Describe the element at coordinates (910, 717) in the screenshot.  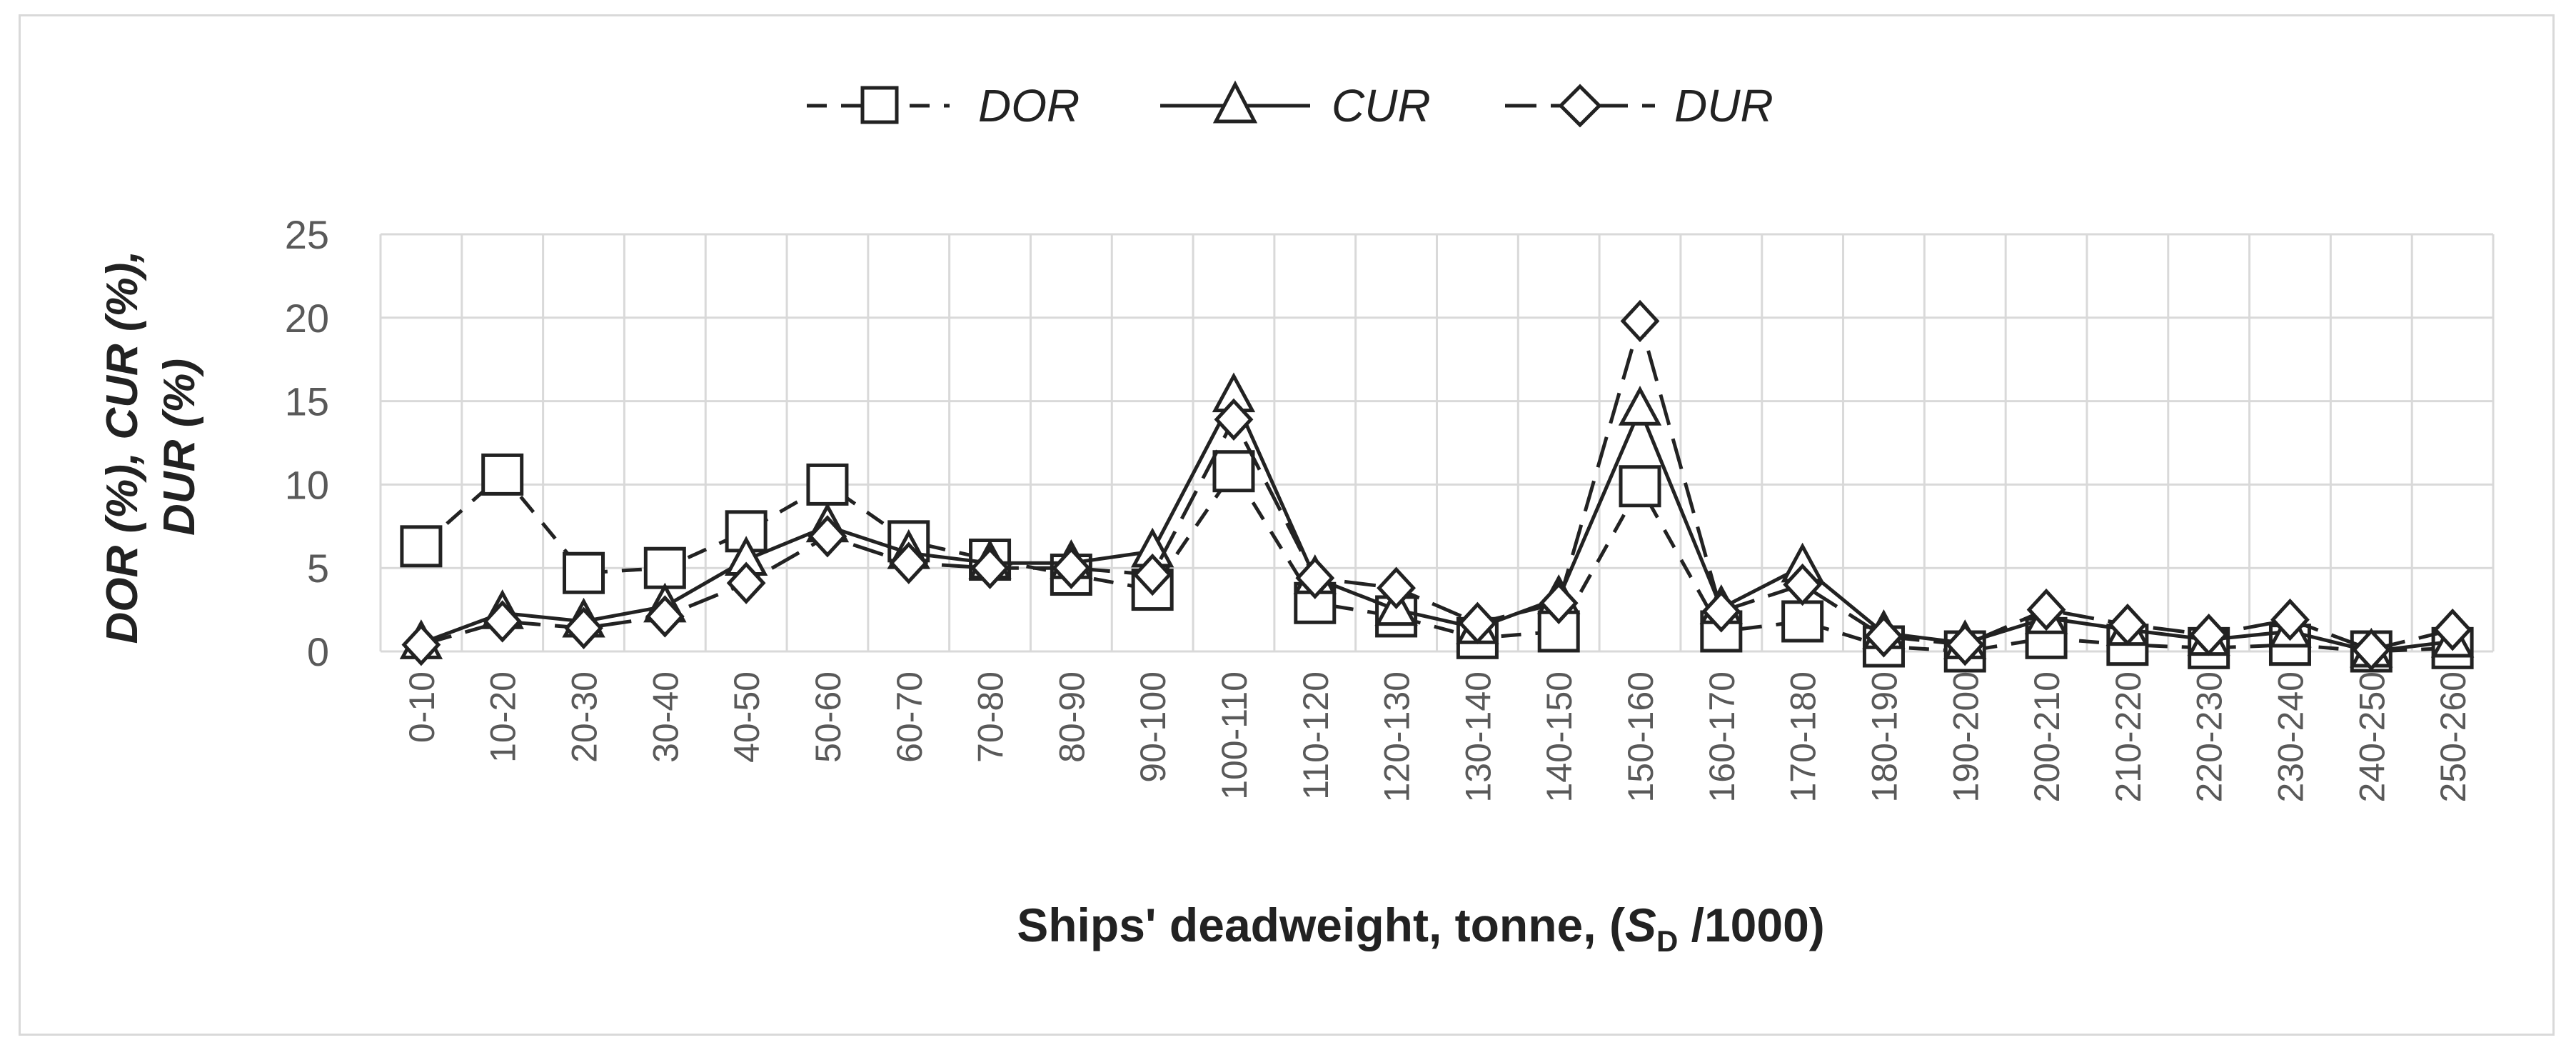
I see `x-tick-label: 60-70` at that location.